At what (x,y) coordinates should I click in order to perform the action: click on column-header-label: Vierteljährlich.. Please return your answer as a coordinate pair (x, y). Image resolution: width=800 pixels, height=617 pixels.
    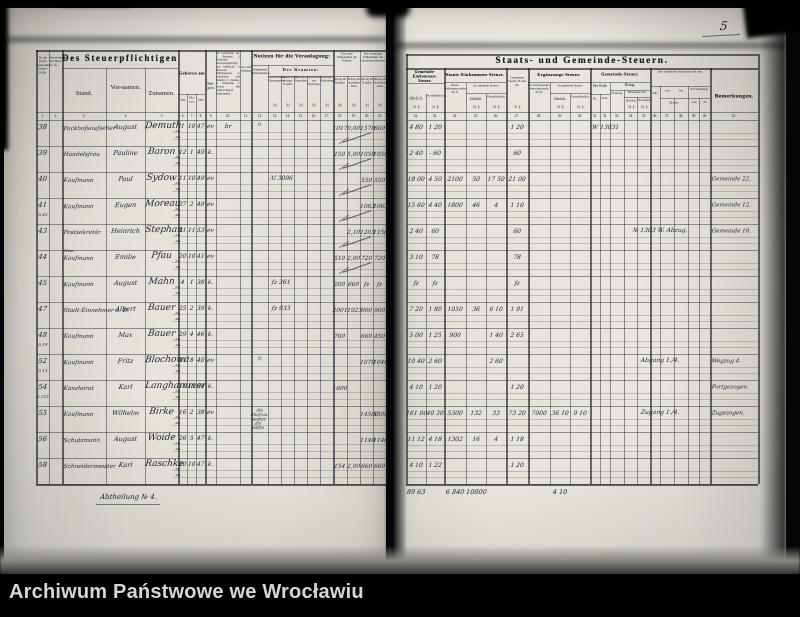
    Looking at the image, I should click on (580, 97).